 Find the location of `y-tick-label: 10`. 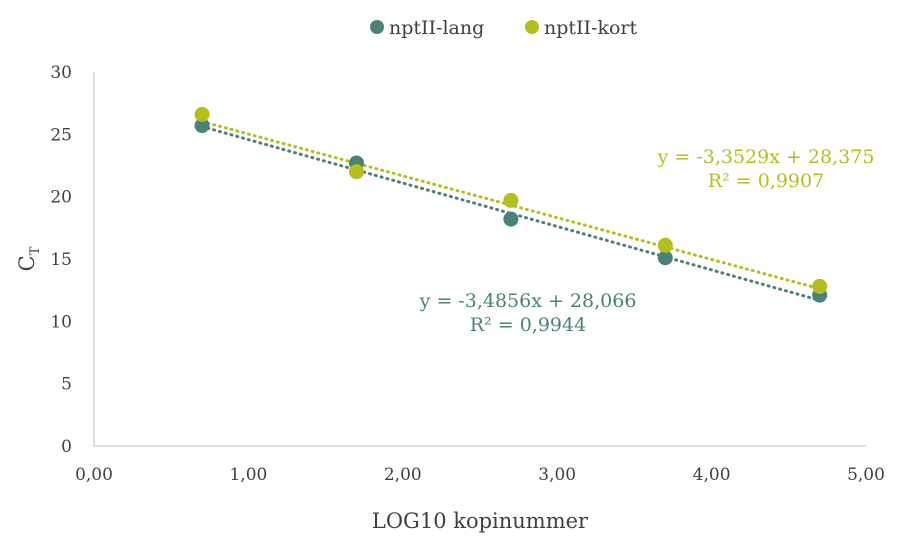

y-tick-label: 10 is located at coordinates (61, 322).